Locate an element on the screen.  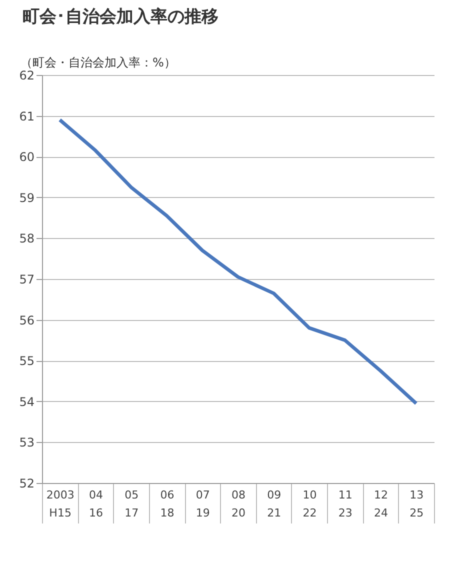
y-tick-label: 59 is located at coordinates (26, 197).